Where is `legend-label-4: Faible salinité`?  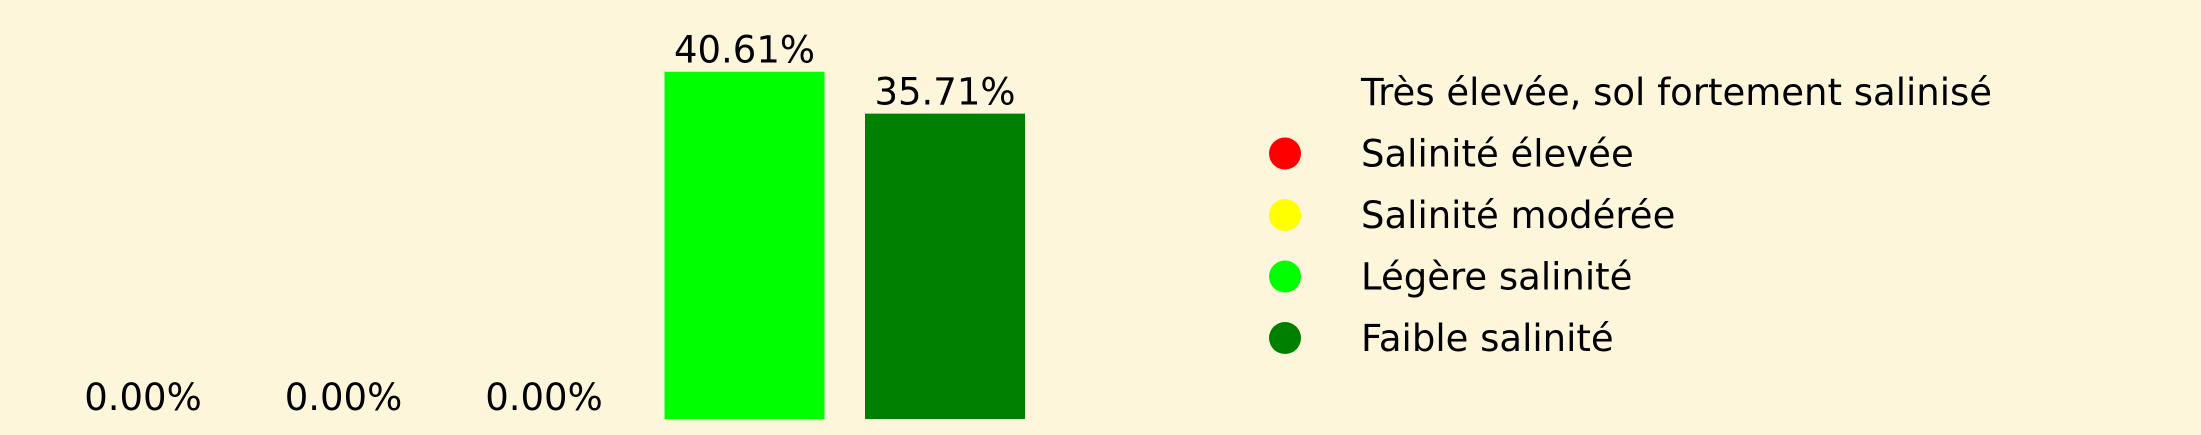 legend-label-4: Faible salinité is located at coordinates (1487, 338).